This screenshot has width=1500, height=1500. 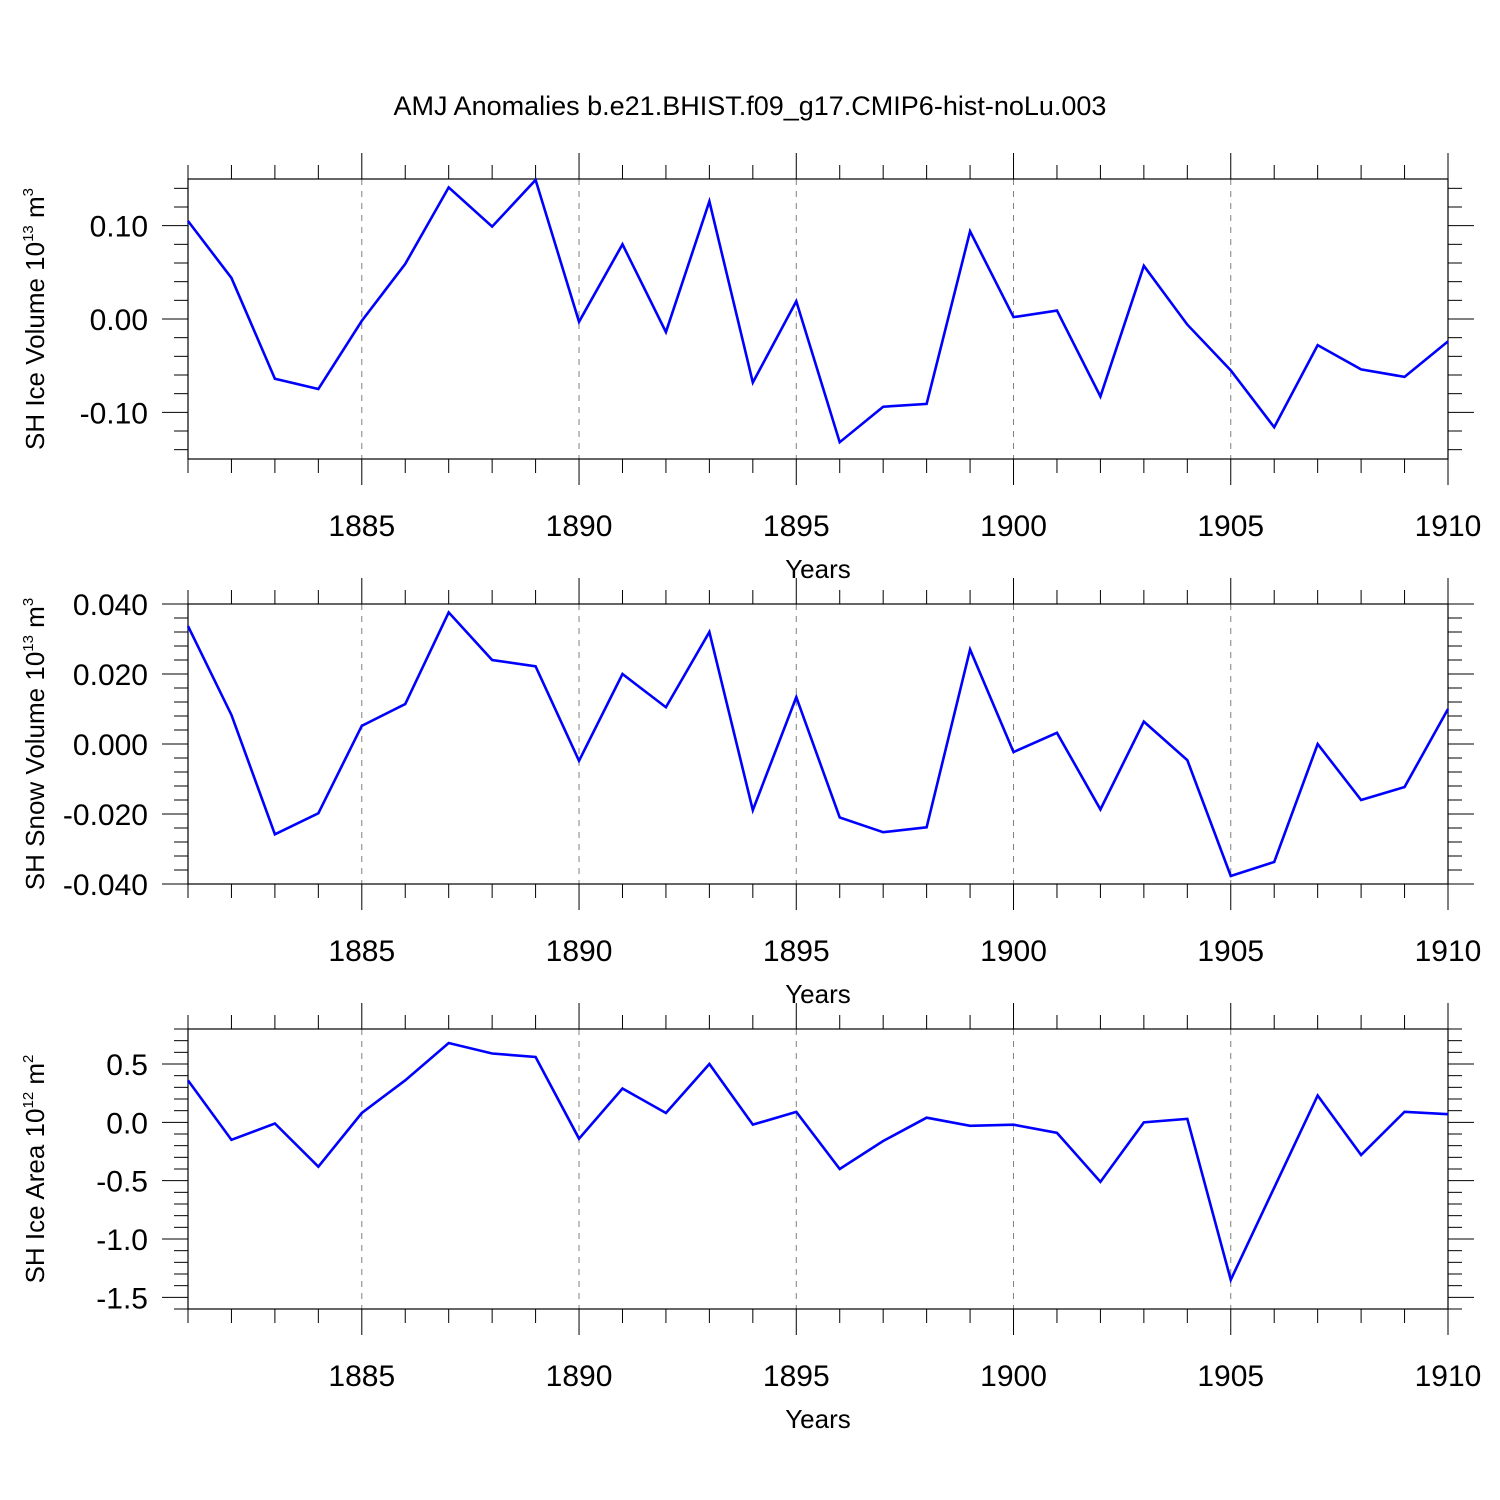 What do you see at coordinates (817, 1162) in the screenshot?
I see `series-line` at bounding box center [817, 1162].